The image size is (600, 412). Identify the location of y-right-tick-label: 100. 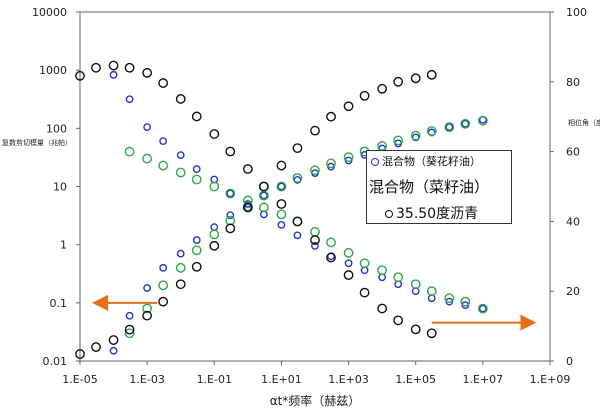
(576, 12).